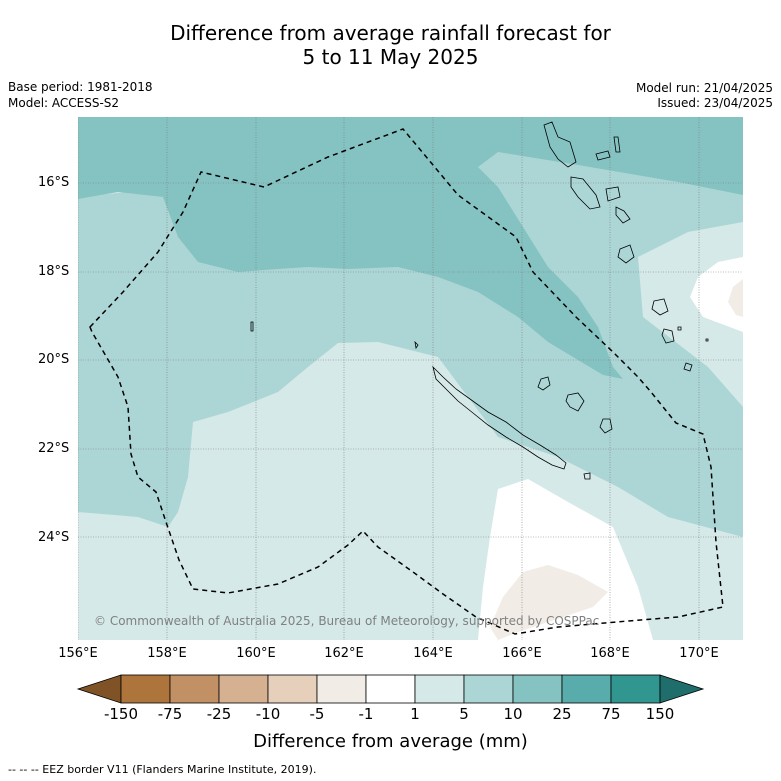  Describe the element at coordinates (549, 602) in the screenshot. I see `dry-region-south` at that location.